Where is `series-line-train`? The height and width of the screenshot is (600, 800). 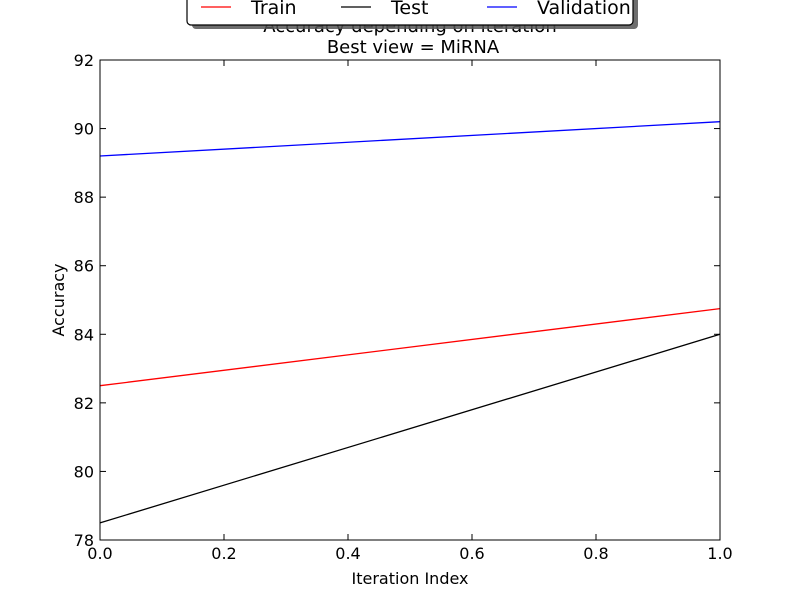
series-line-train is located at coordinates (410, 347).